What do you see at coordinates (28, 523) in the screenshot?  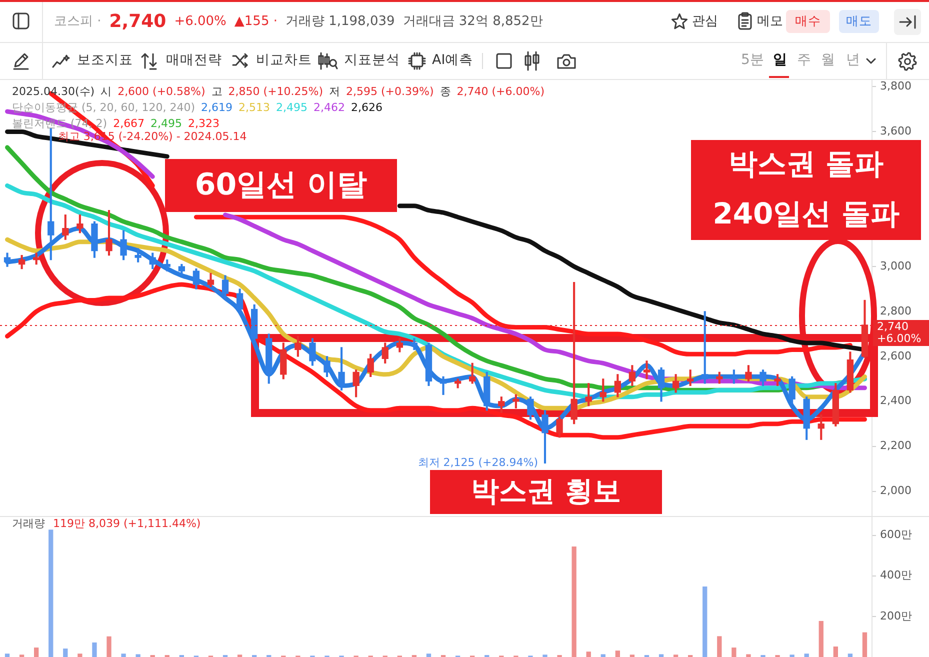 I see `annotation: 거래량` at bounding box center [28, 523].